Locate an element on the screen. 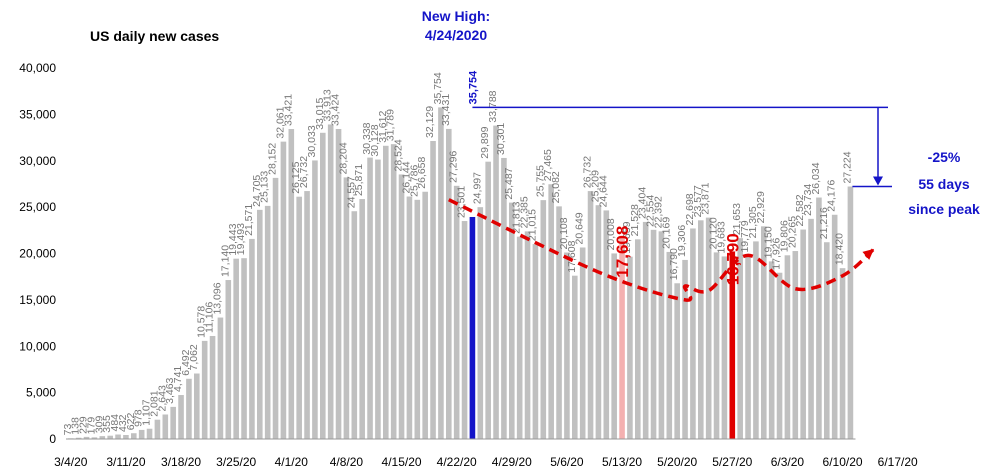 The height and width of the screenshot is (473, 991). data-label: 30,033 is located at coordinates (312, 141).